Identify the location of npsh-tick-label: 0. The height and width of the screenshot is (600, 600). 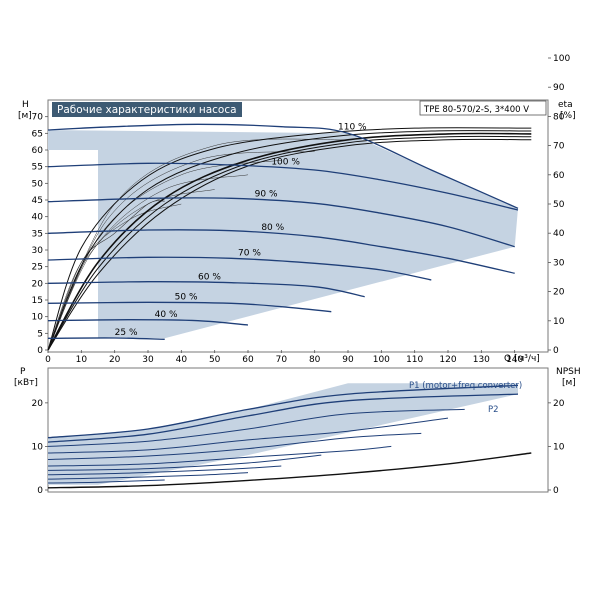
(556, 491).